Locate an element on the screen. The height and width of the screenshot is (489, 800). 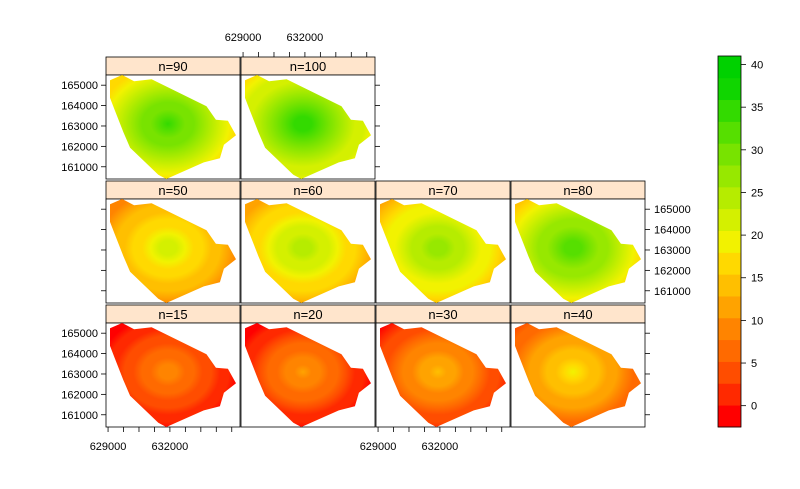
heatmap-panel: n=50 is located at coordinates (173, 242).